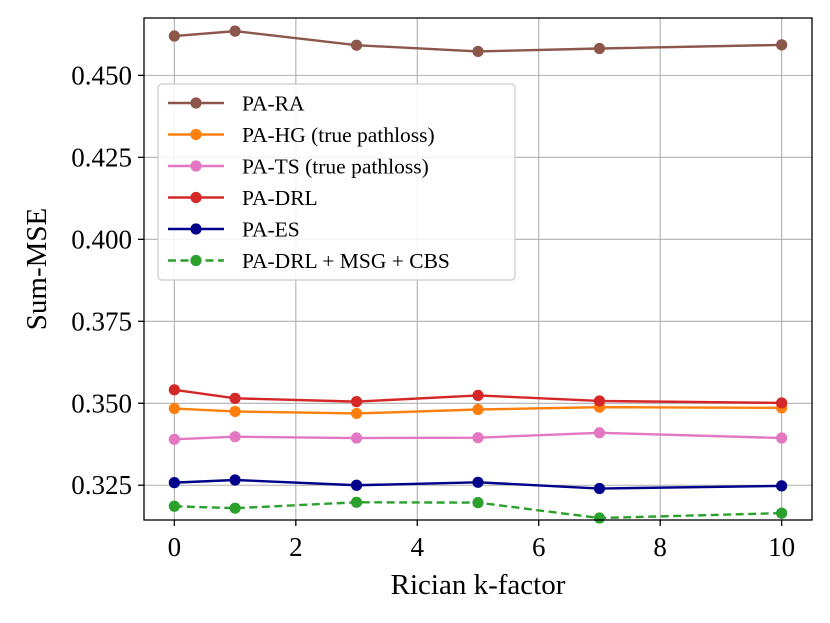 Image resolution: width=830 pixels, height=623 pixels. I want to click on y-tick-label: 0.325, so click(101, 485).